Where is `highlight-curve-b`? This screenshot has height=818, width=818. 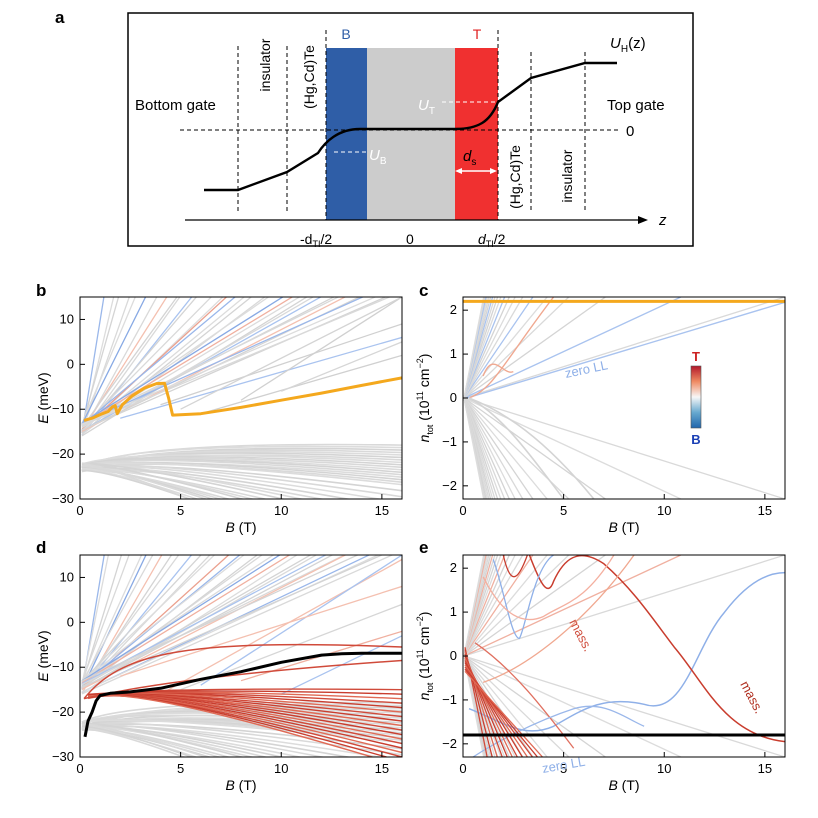 highlight-curve-b is located at coordinates (242, 399).